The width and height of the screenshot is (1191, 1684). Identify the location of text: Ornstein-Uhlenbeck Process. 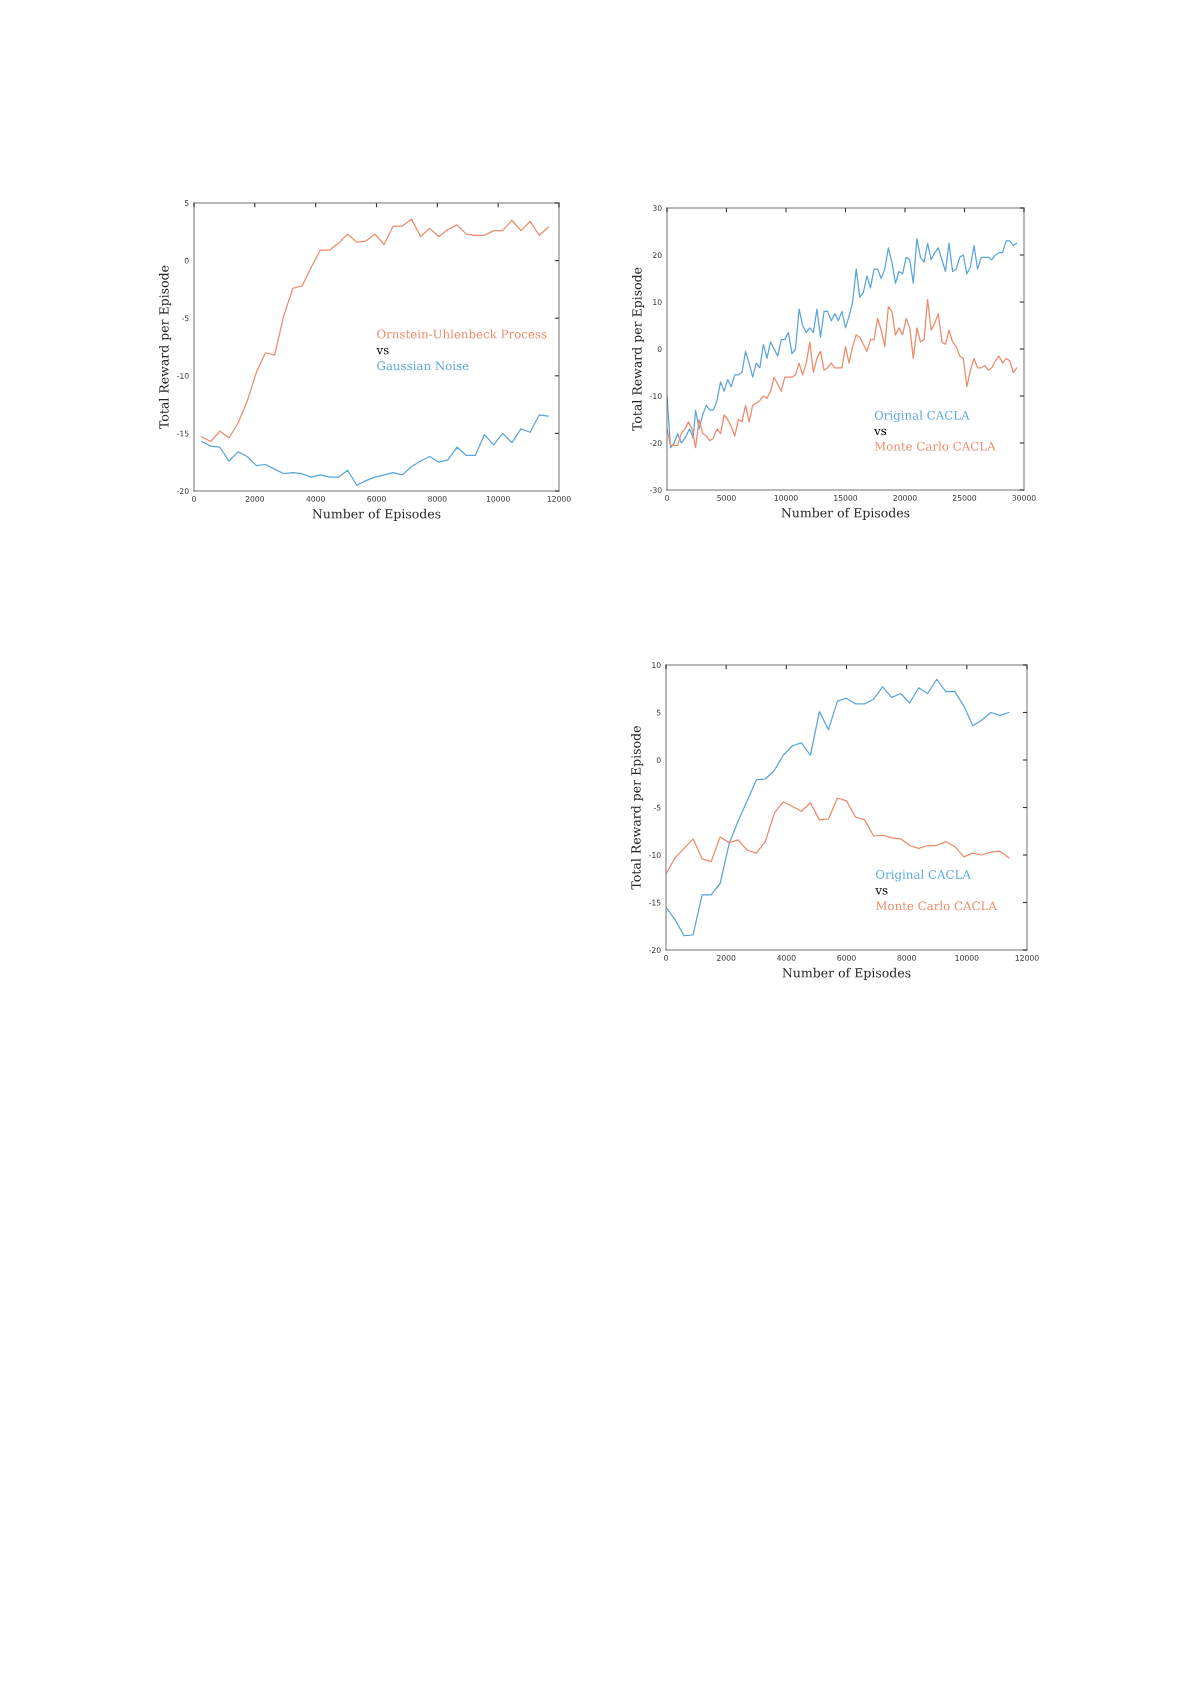
(462, 334).